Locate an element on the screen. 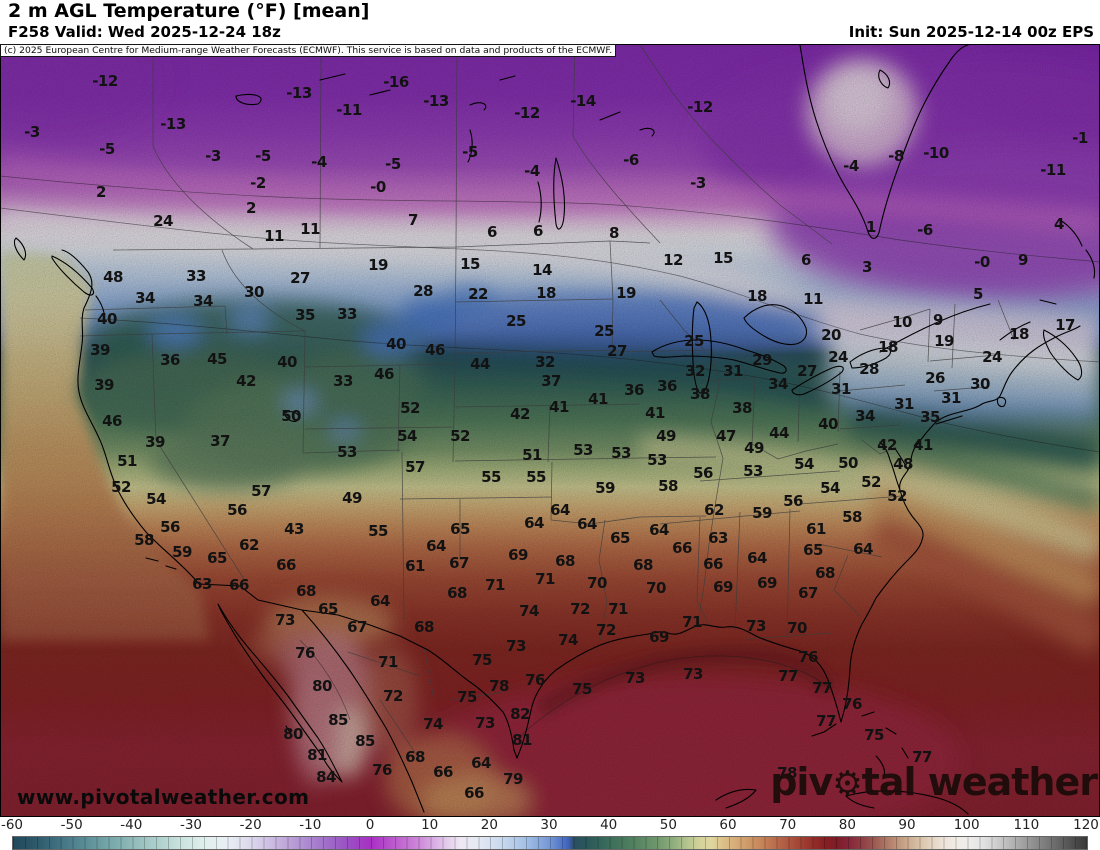  temp-value-label: 41 is located at coordinates (923, 445).